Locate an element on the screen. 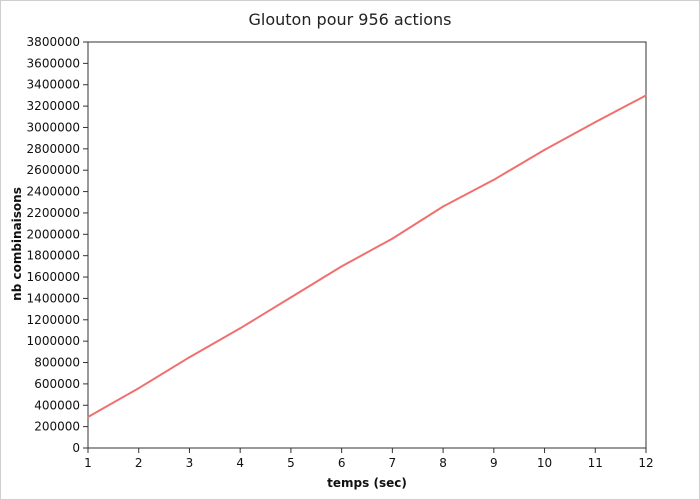 The height and width of the screenshot is (500, 700). y-tick-label: 2400000 is located at coordinates (53, 192).